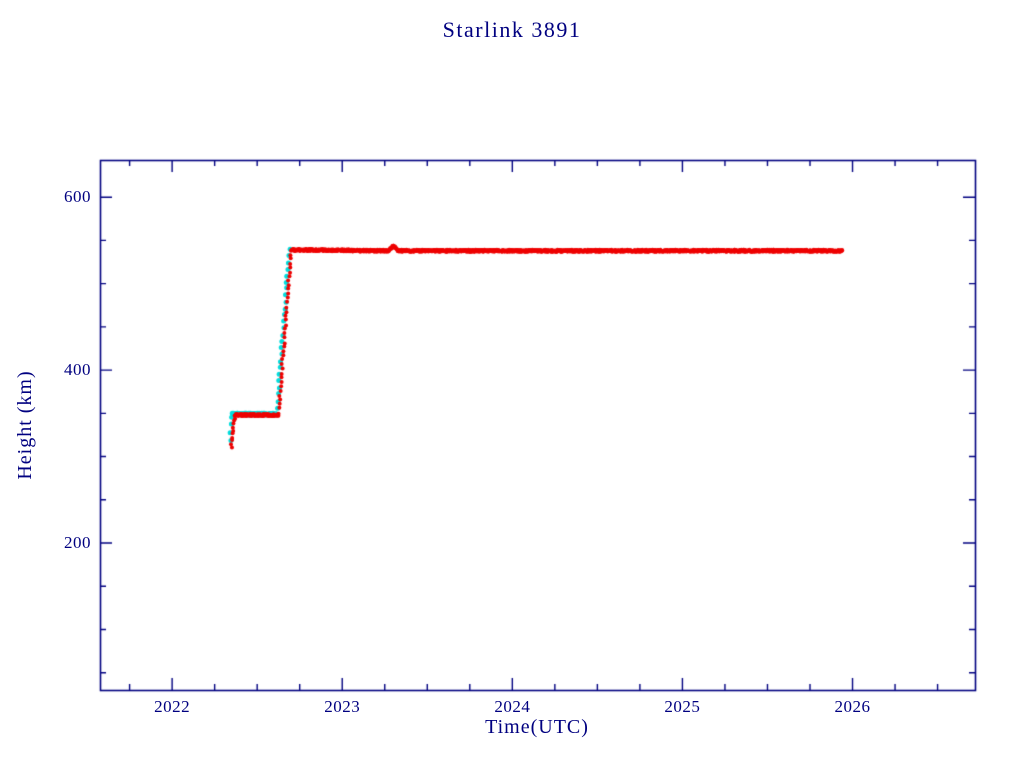 Image resolution: width=1024 pixels, height=768 pixels. Describe the element at coordinates (172, 706) in the screenshot. I see `x-tick-label: 2022` at that location.